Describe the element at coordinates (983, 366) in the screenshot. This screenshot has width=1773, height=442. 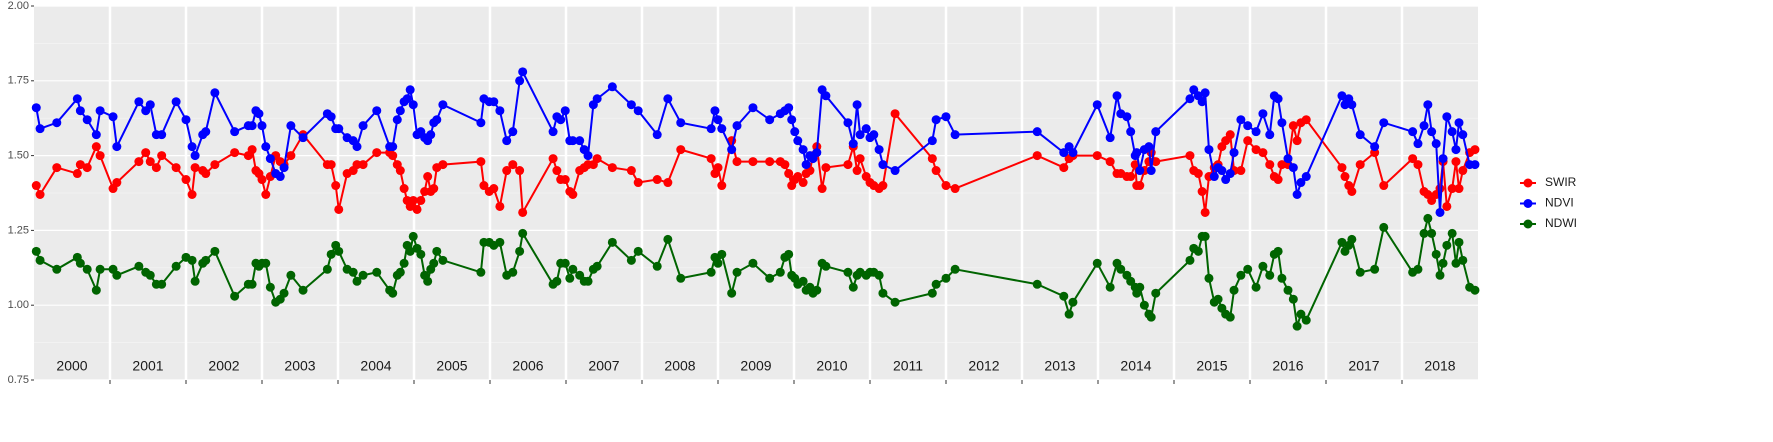
I see `x-tick-label: 2012` at that location.